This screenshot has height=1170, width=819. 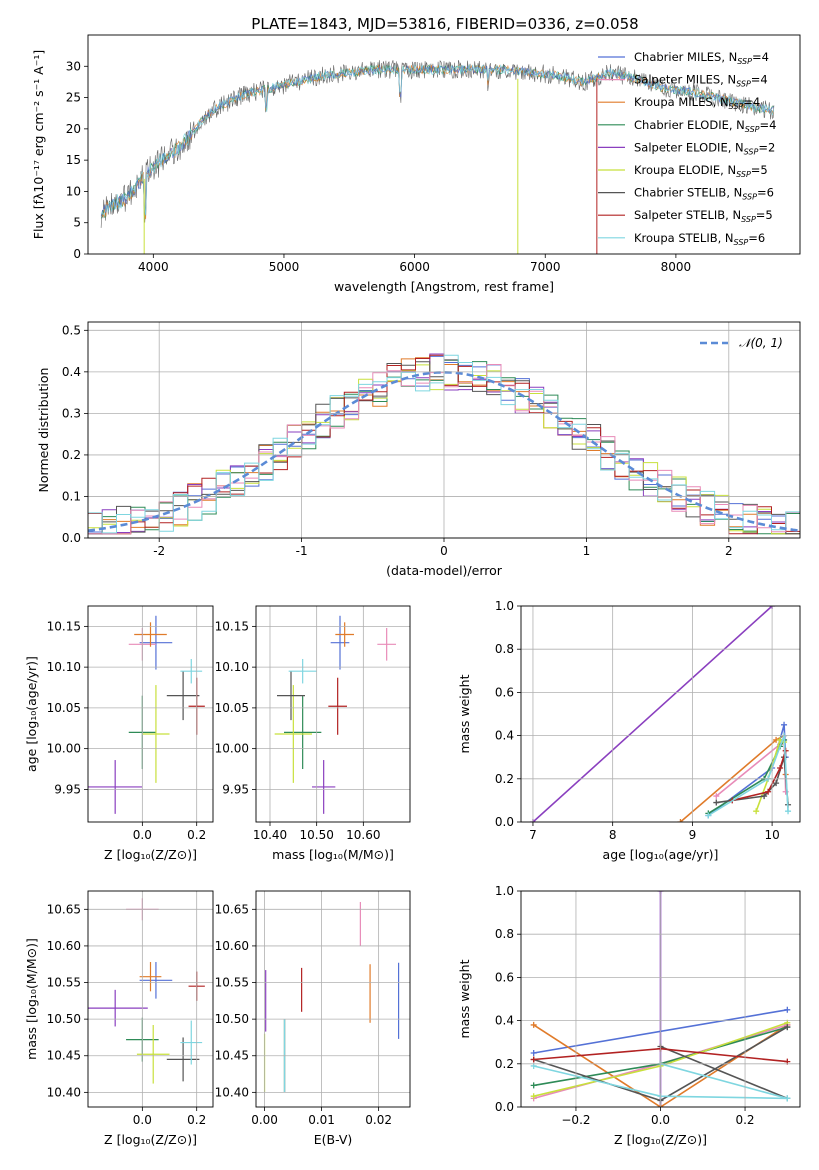 I want to click on y-tick-label: 1.0, so click(x=504, y=606).